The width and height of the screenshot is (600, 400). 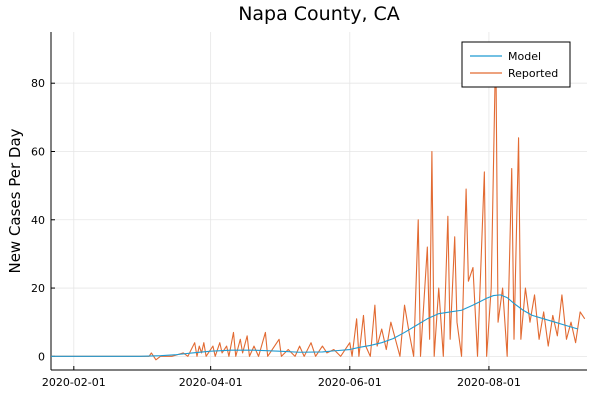 I want to click on x-tick-label: 2020-04-01, so click(x=211, y=382).